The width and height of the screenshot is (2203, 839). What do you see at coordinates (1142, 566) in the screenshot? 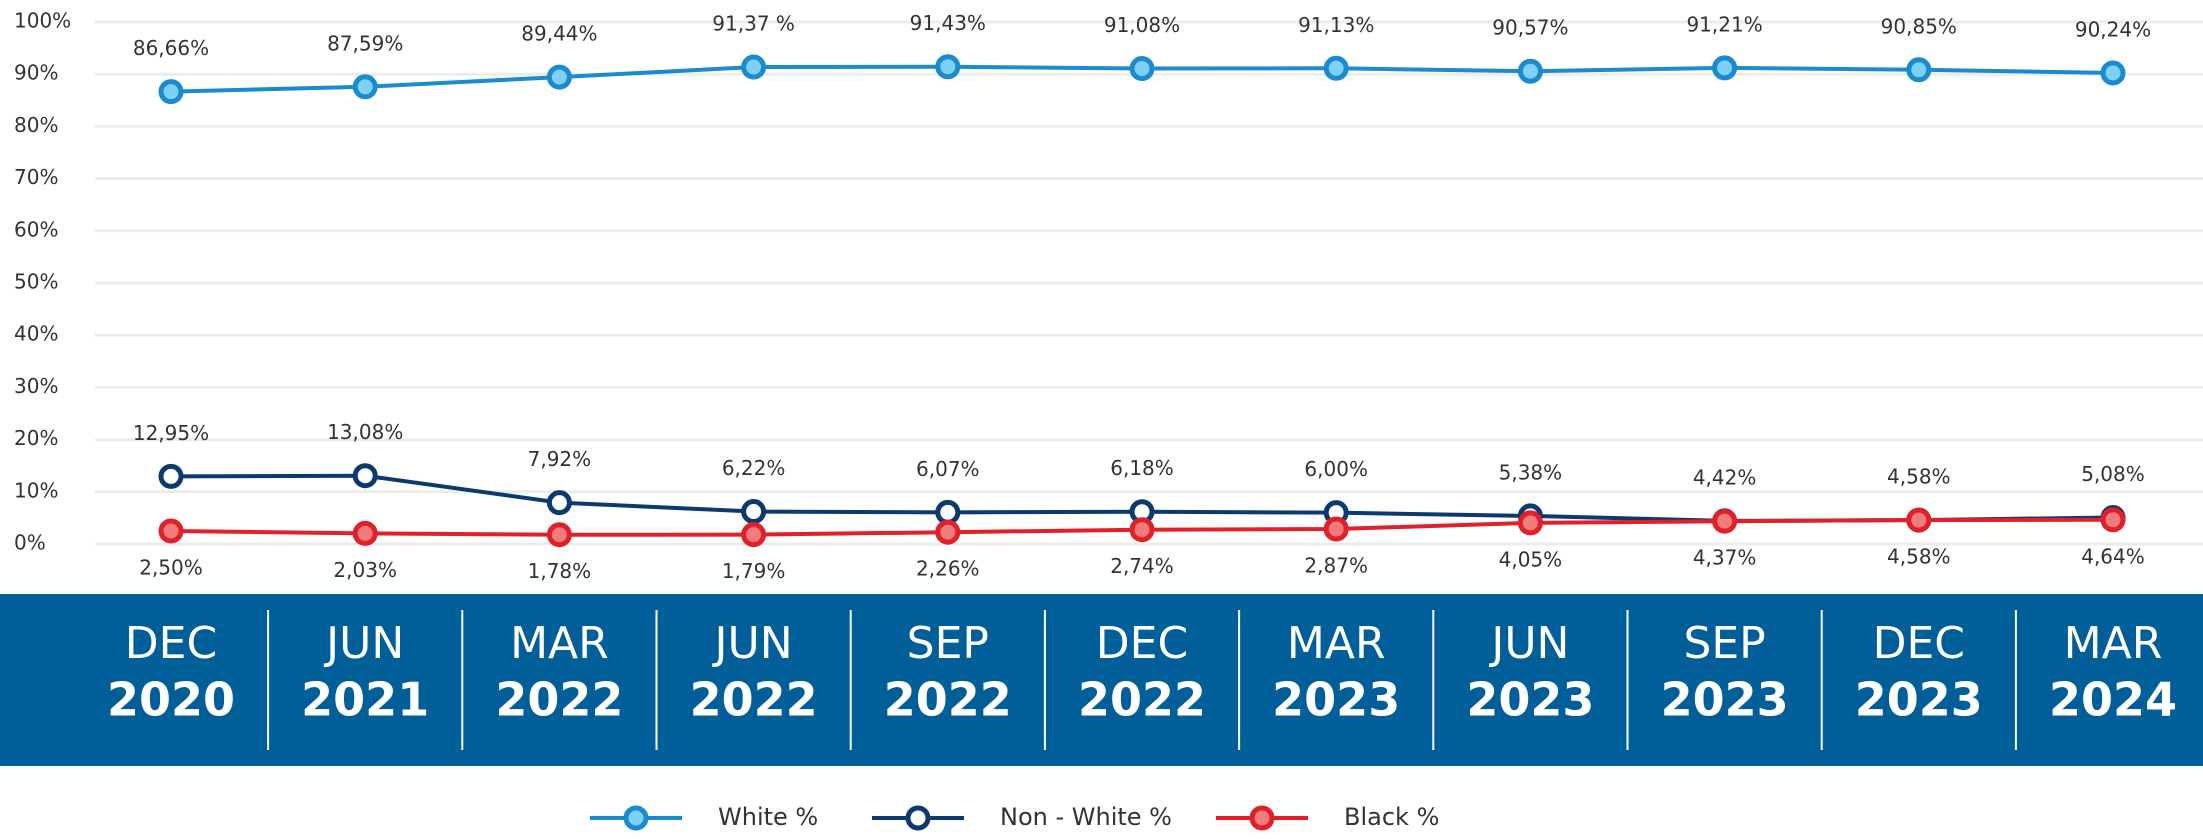
I see `data-label: 2,74%` at bounding box center [1142, 566].